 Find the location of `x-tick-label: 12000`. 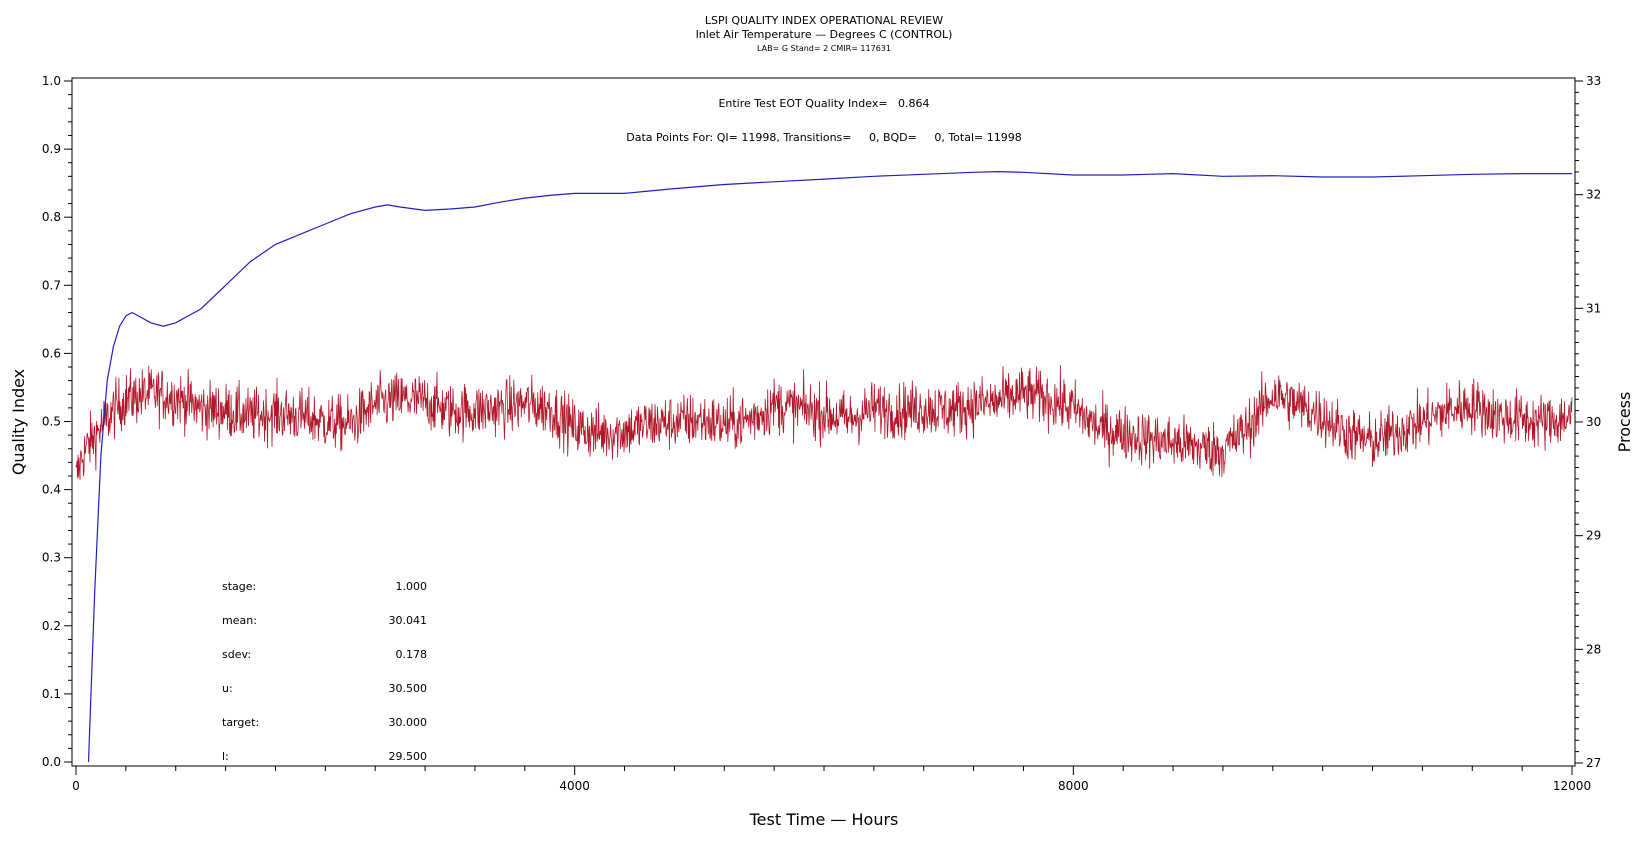

x-tick-label: 12000 is located at coordinates (1572, 786).